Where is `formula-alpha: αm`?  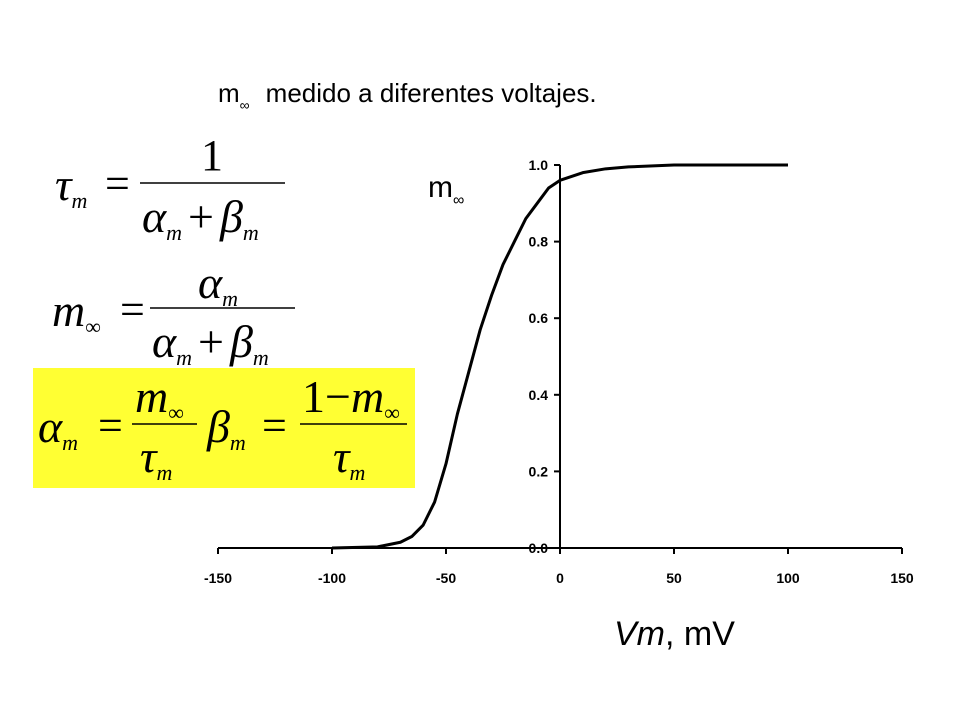
formula-alpha: αm is located at coordinates (58, 428).